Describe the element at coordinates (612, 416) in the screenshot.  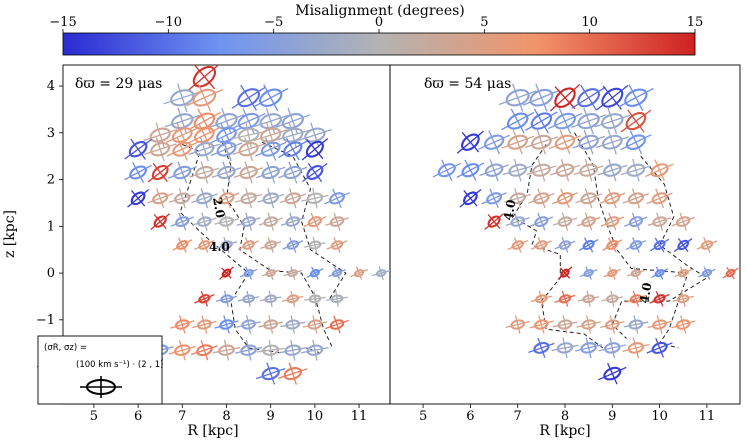
I see `right-x-tick-label: 9` at that location.